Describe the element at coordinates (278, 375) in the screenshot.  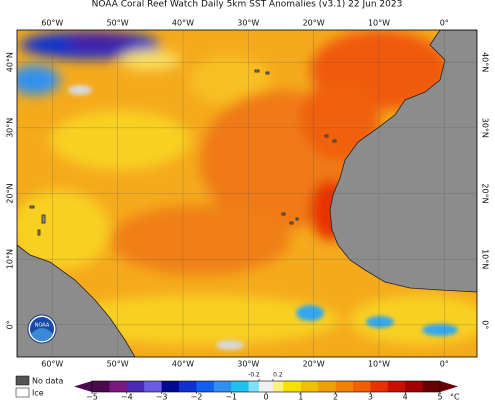
I see `colorbar-minor-label: 0.2` at that location.